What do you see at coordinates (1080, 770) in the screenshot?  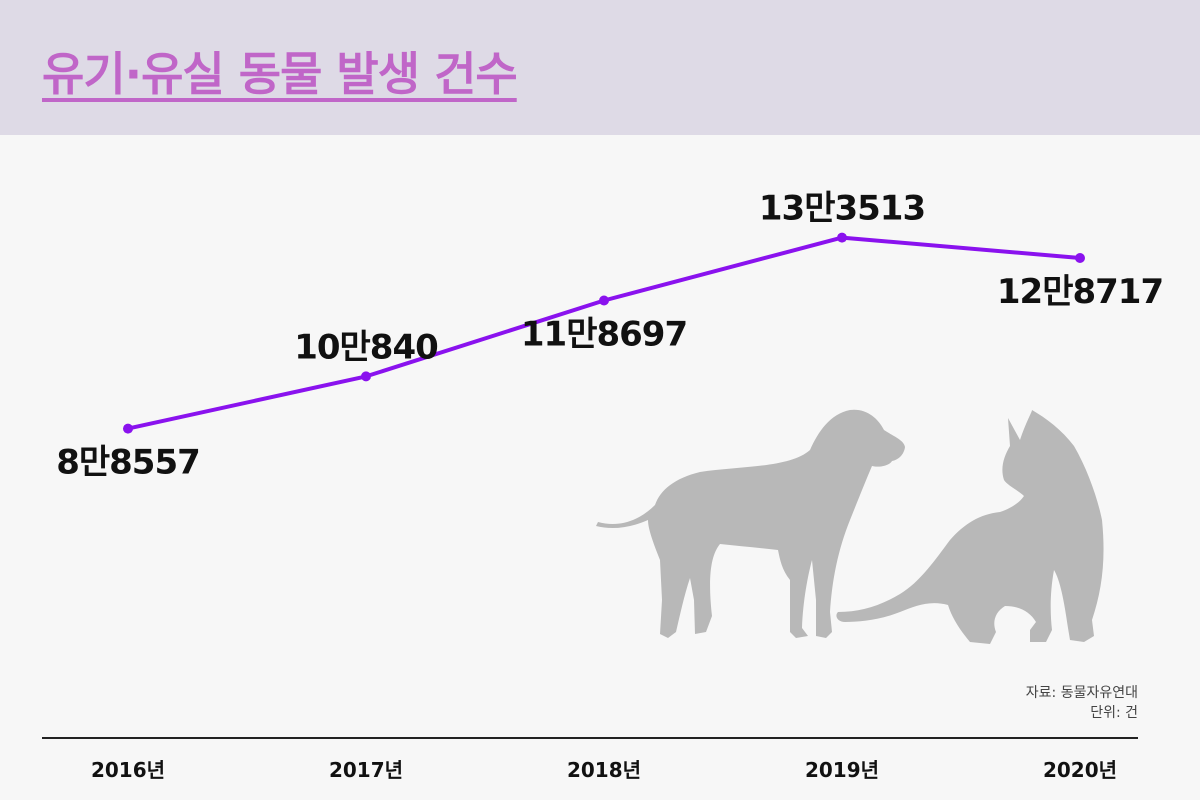 I see `x-tick-label: 2020년` at bounding box center [1080, 770].